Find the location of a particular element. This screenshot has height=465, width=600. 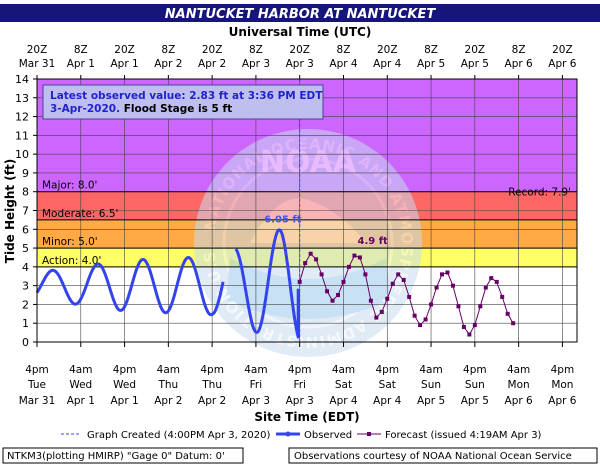

top-axis-title: Universal Time (UTC) is located at coordinates (300, 32).